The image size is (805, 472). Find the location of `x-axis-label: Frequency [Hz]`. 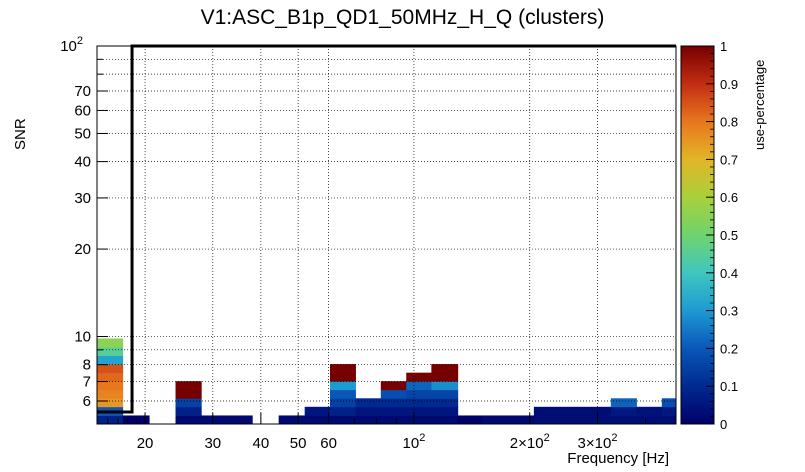

x-axis-label: Frequency [Hz] is located at coordinates (618, 458).